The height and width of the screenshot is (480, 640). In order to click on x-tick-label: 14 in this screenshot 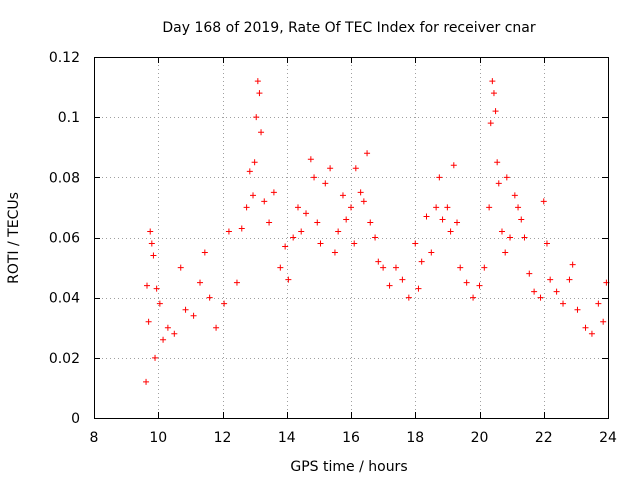, I will do `click(287, 438)`.